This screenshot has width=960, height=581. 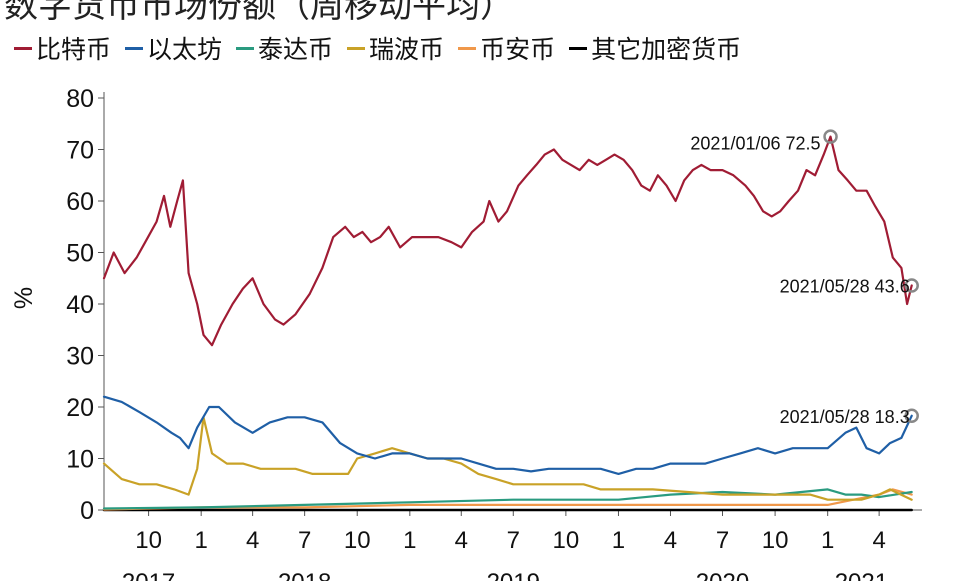 I want to click on series-line-eth, so click(x=507, y=435).